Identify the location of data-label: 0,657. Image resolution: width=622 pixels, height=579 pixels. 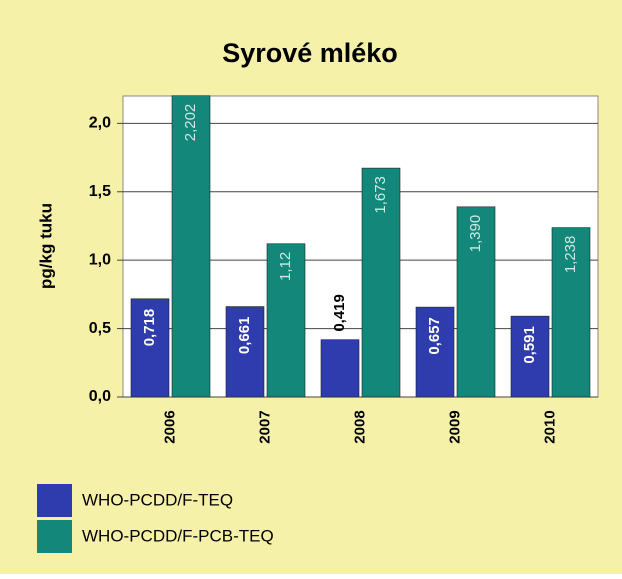
(434, 336).